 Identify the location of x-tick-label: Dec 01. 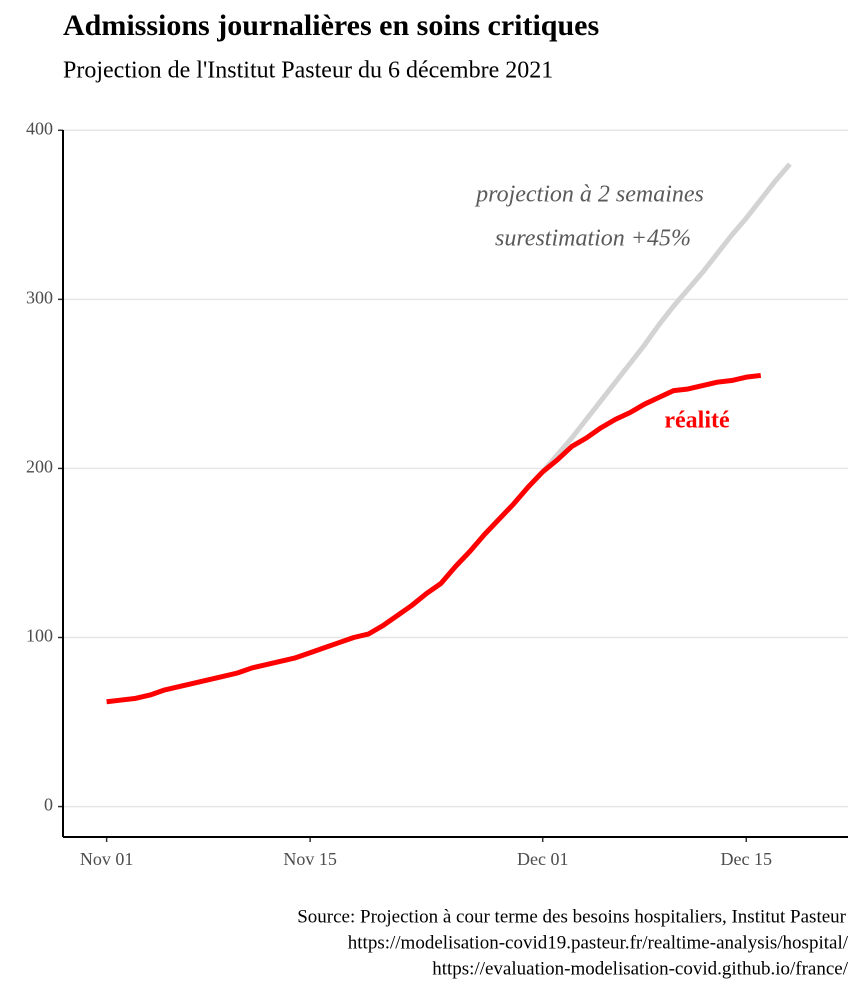
(542, 859).